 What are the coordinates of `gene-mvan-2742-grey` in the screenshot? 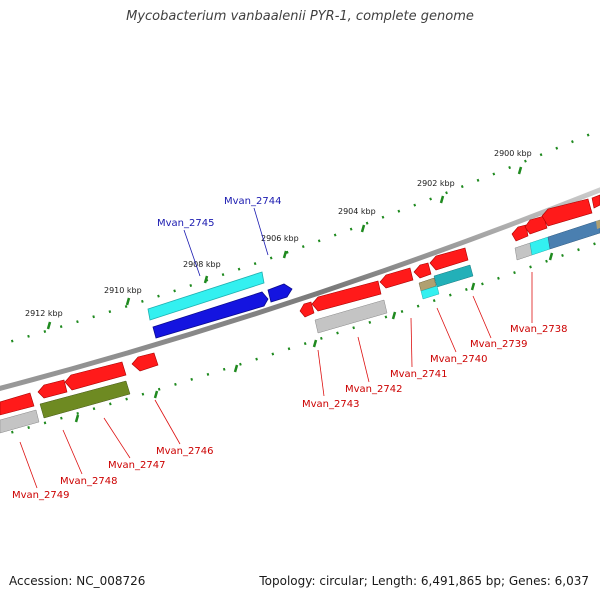 It's located at (351, 316).